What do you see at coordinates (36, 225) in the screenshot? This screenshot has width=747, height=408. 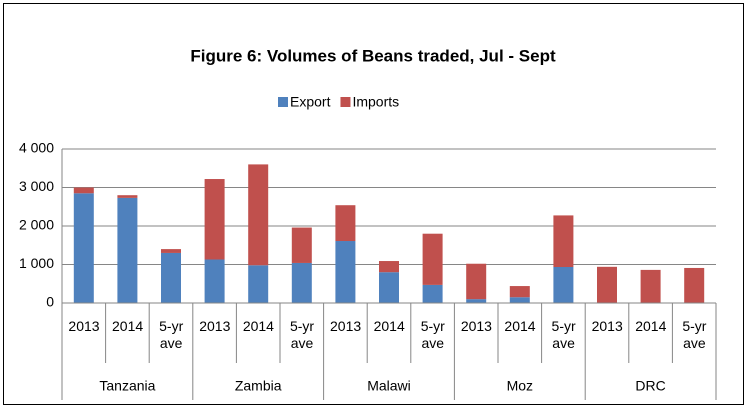 I see `y-tick-label: 2 000` at bounding box center [36, 225].